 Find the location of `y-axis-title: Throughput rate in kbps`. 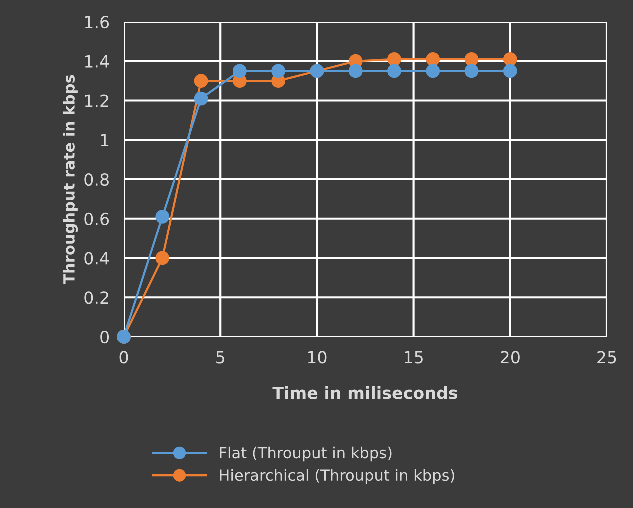

y-axis-title: Throughput rate in kbps is located at coordinates (70, 179).